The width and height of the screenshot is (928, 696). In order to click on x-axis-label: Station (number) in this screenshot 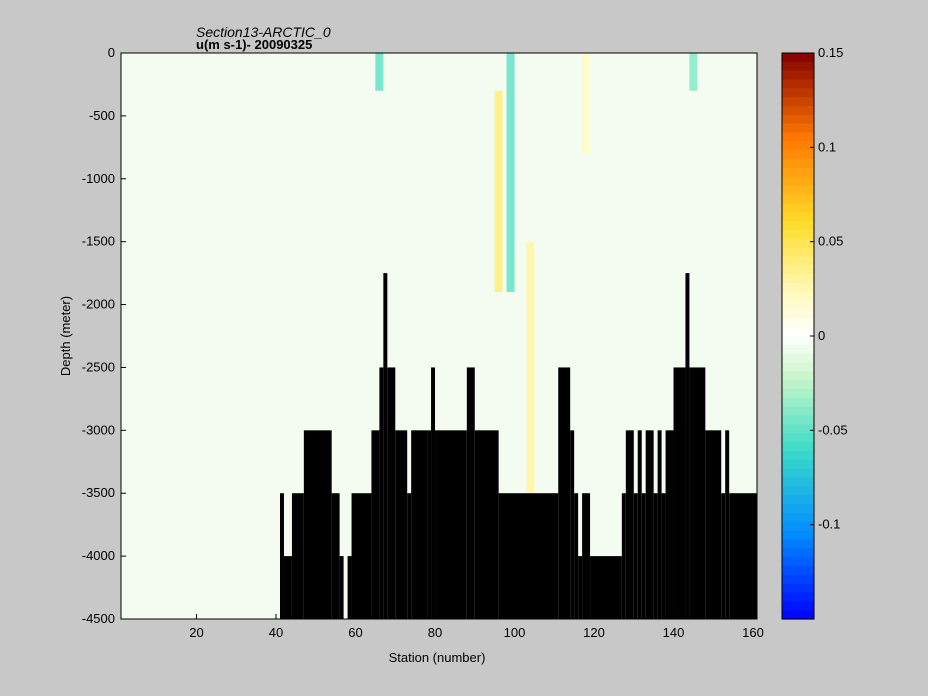, I will do `click(437, 657)`.